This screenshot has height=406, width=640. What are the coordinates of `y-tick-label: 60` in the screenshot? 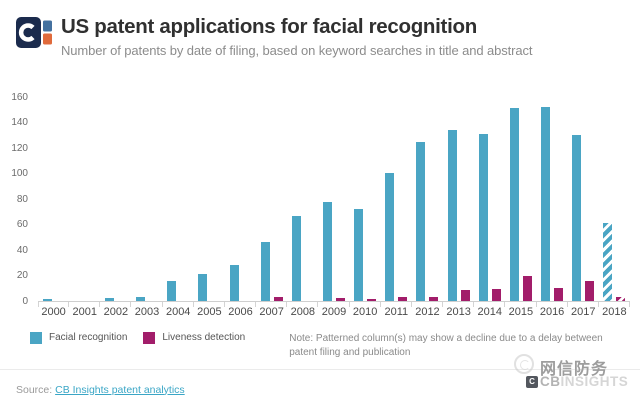 It's located at (22, 225).